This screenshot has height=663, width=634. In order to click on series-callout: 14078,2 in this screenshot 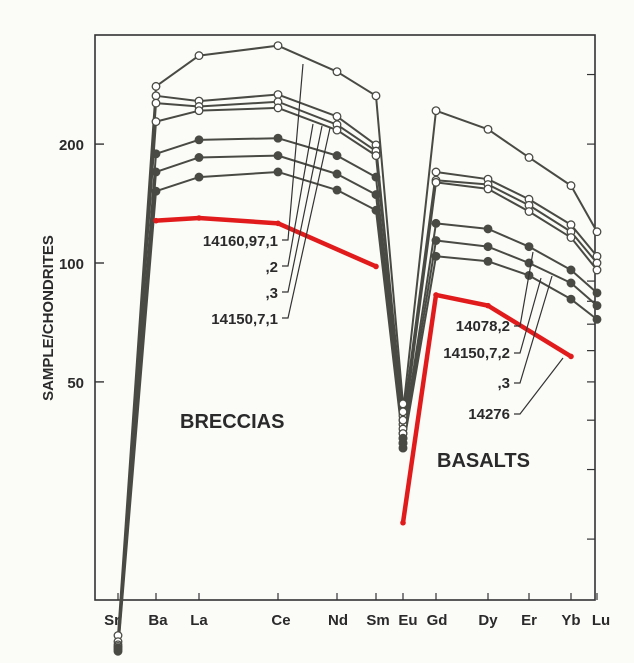, I will do `click(483, 326)`.